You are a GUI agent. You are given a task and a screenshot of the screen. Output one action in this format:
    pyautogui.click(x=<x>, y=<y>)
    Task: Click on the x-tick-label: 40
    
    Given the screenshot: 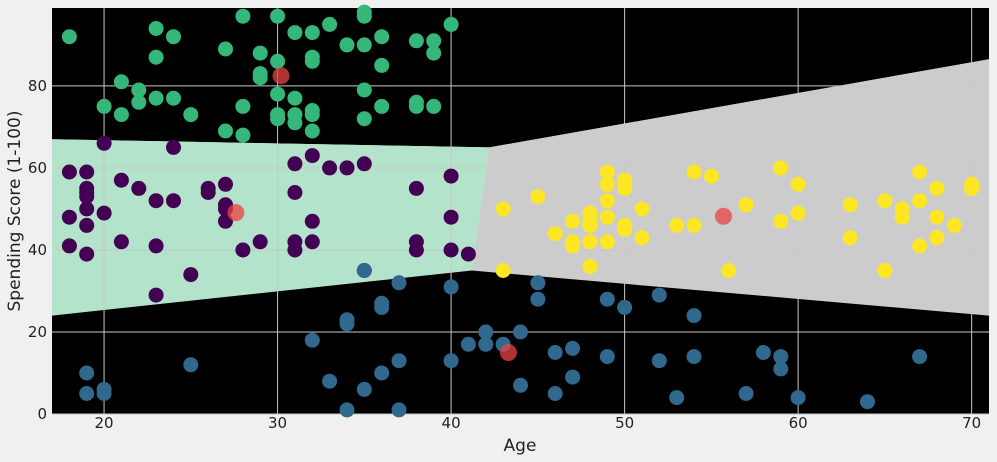 What is the action you would take?
    pyautogui.click(x=451, y=423)
    